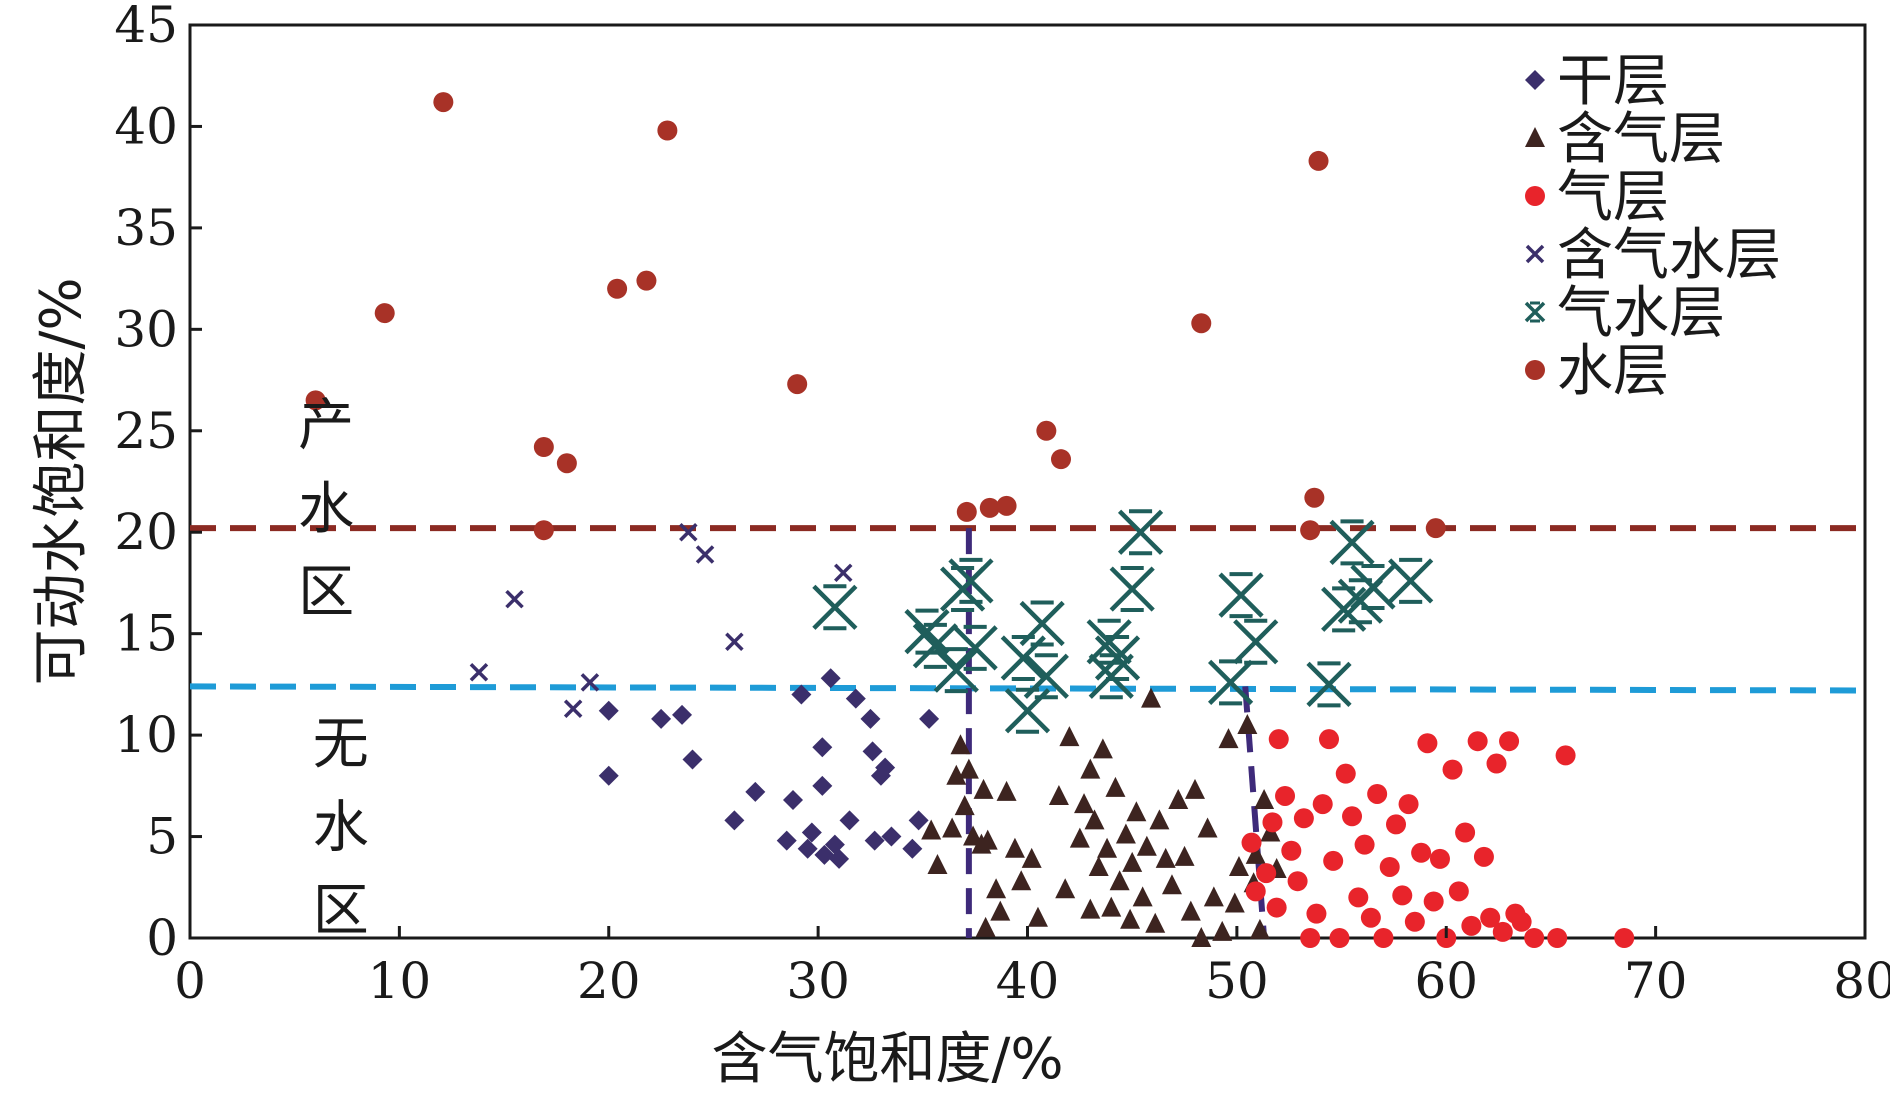  Describe the element at coordinates (1641, 313) in the screenshot. I see `legend-label: 气水层` at that location.